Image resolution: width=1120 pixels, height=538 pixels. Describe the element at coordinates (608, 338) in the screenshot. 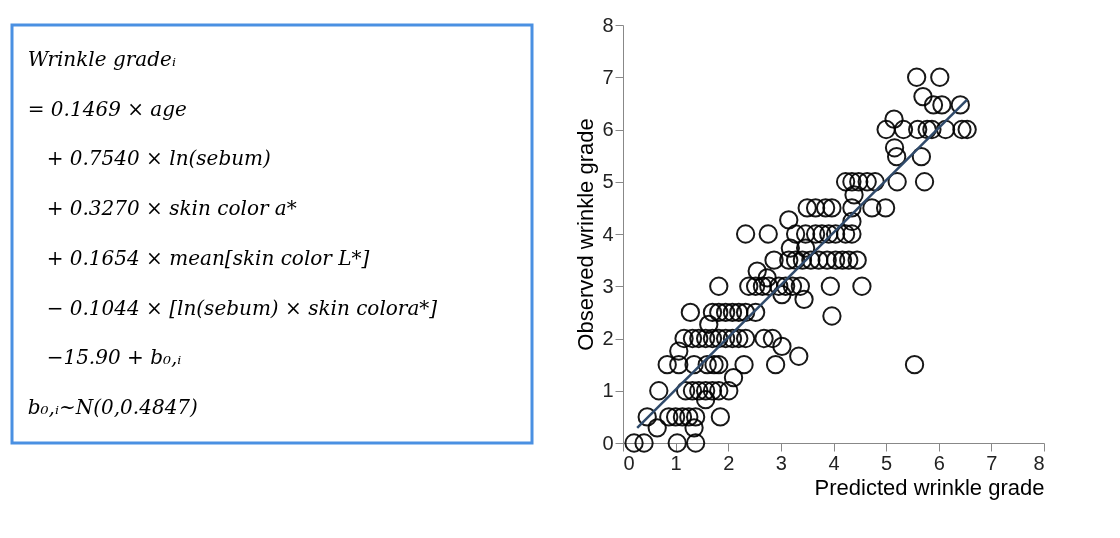

I see `y-tick-label: 2` at that location.